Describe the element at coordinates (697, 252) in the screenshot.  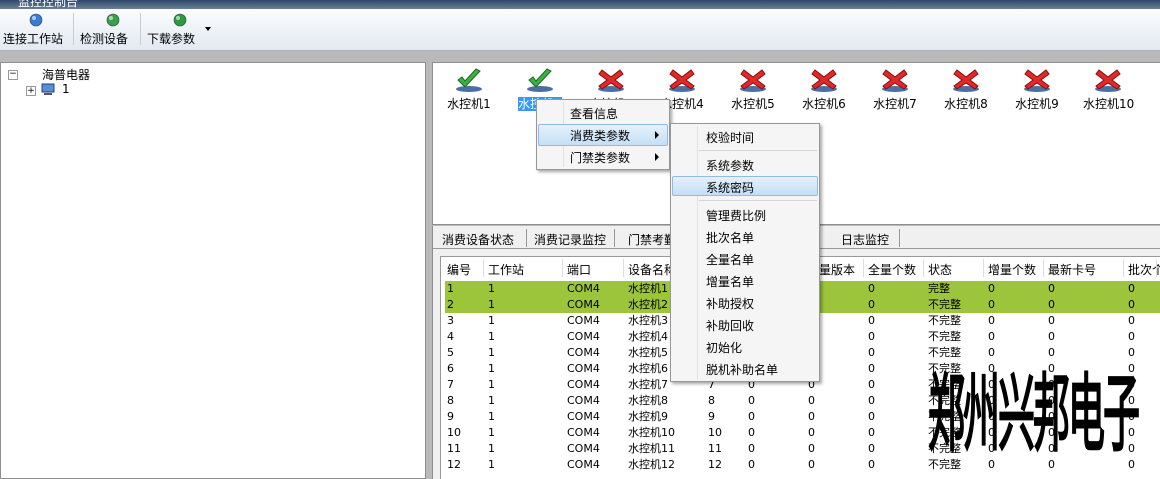
I see `menu-gutter` at that location.